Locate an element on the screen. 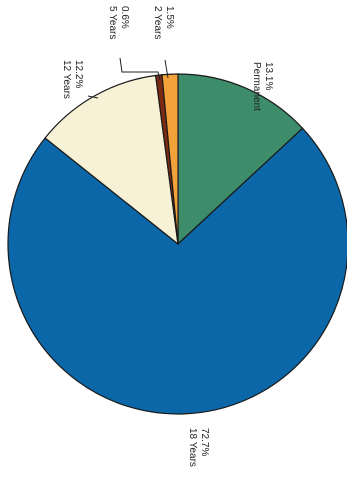 This screenshot has width=347, height=487. slice-value-18-years: 72.7% is located at coordinates (204, 442).